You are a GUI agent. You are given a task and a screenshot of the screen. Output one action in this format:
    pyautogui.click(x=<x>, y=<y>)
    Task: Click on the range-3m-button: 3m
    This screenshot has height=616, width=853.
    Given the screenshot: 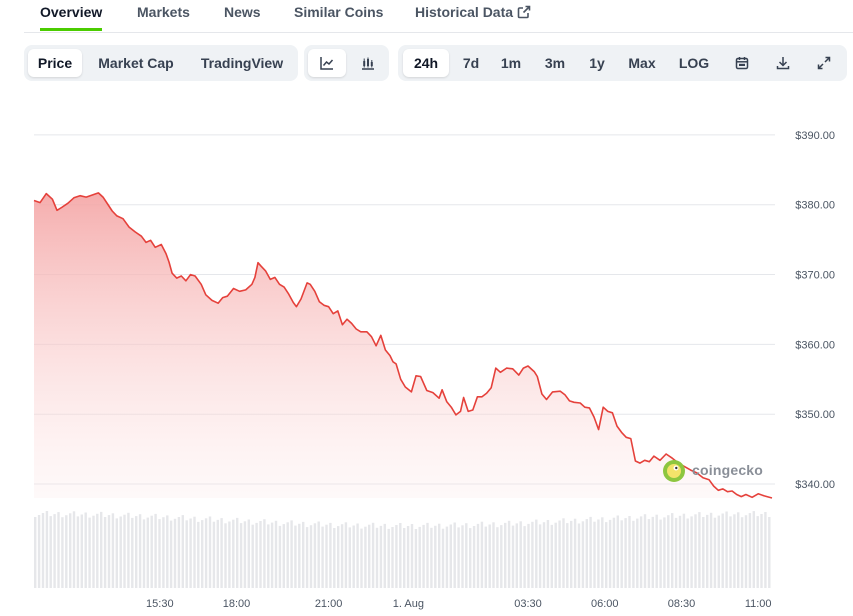 What is the action you would take?
    pyautogui.click(x=555, y=63)
    